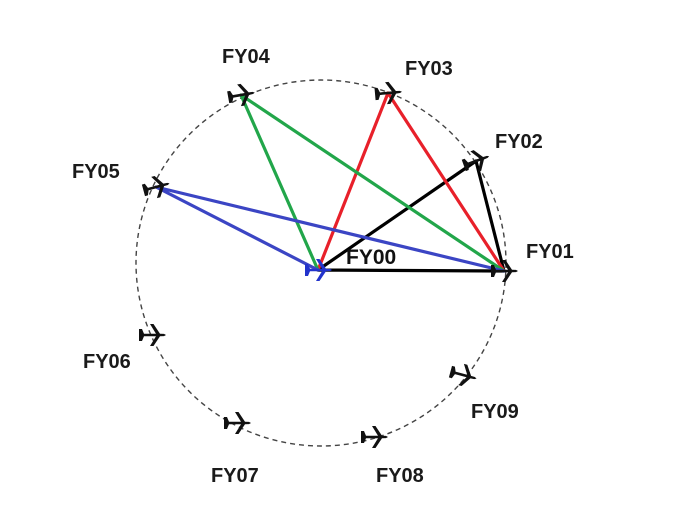 The image size is (677, 511). What do you see at coordinates (235, 476) in the screenshot?
I see `node-label-fy07: FY07` at bounding box center [235, 476].